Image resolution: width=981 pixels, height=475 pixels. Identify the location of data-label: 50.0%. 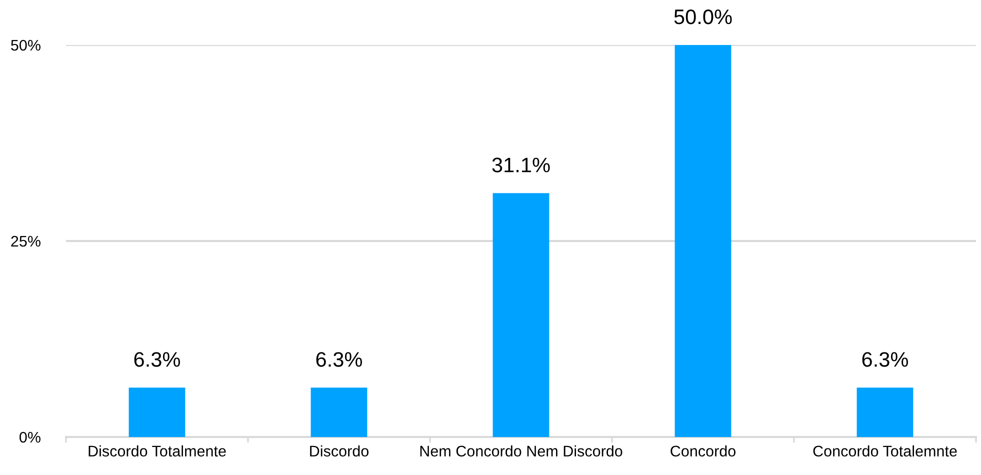
(703, 16).